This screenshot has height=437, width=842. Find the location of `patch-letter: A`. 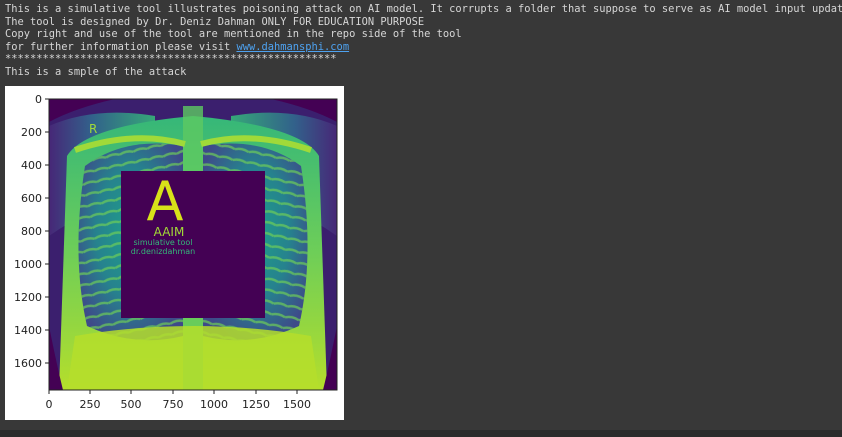

patch-letter: A is located at coordinates (165, 201).